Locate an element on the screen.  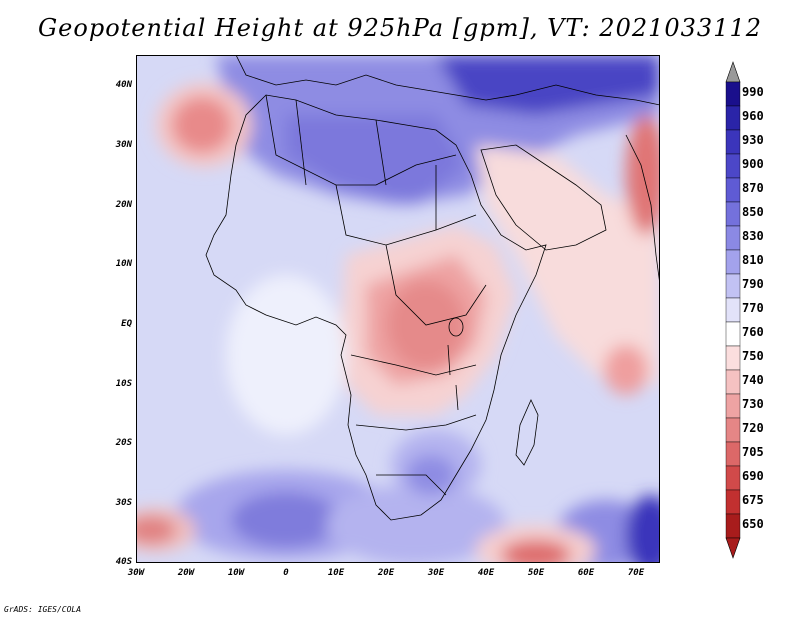
colorbar-level-label: 705 is located at coordinates (753, 452).